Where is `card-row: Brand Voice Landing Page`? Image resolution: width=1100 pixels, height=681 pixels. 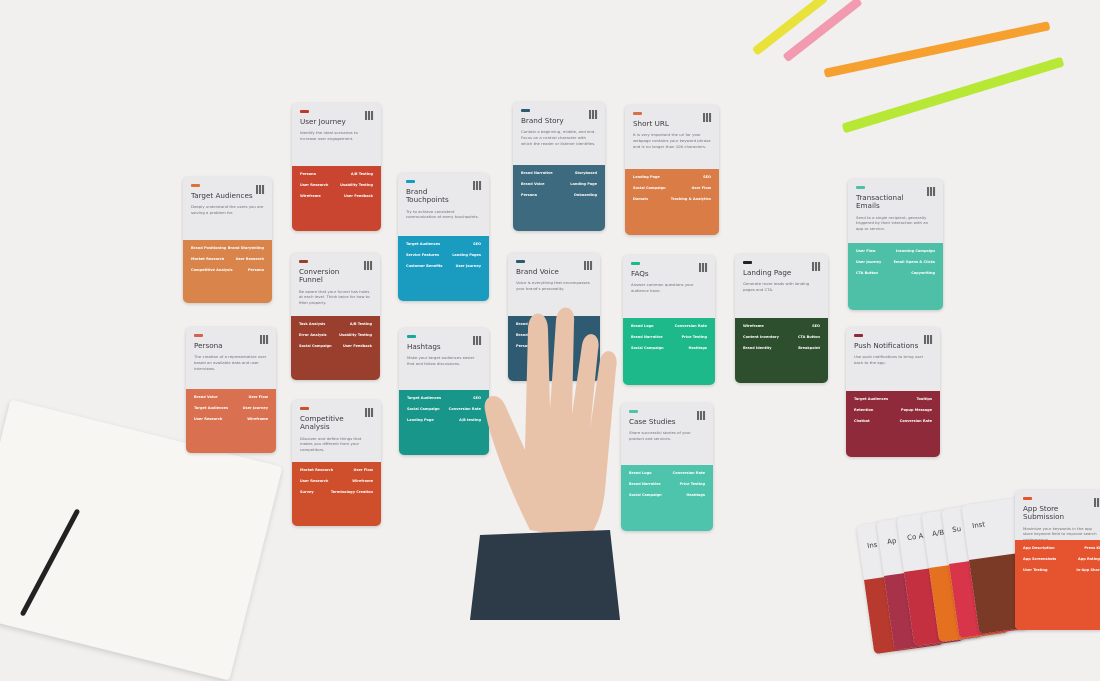 card-row: Brand Voice Landing Page is located at coordinates (559, 184).